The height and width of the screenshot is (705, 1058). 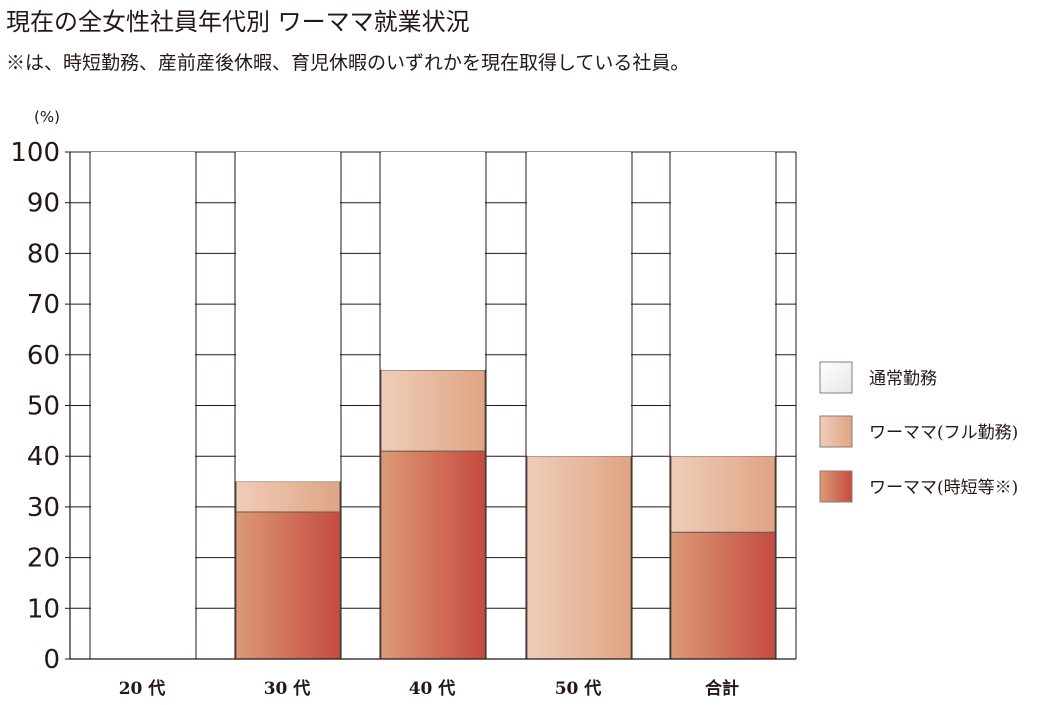 What do you see at coordinates (51, 660) in the screenshot?
I see `y-tick-label: 0` at bounding box center [51, 660].